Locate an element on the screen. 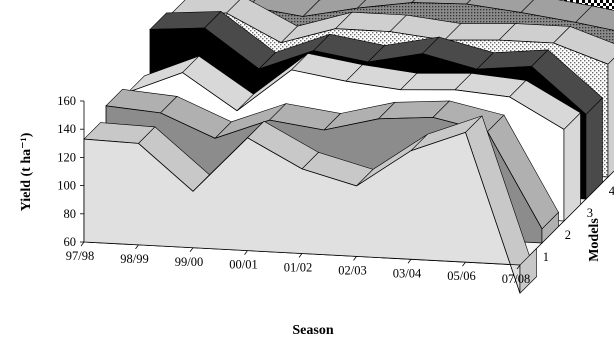  y-tick-label: 100 is located at coordinates (66, 186).